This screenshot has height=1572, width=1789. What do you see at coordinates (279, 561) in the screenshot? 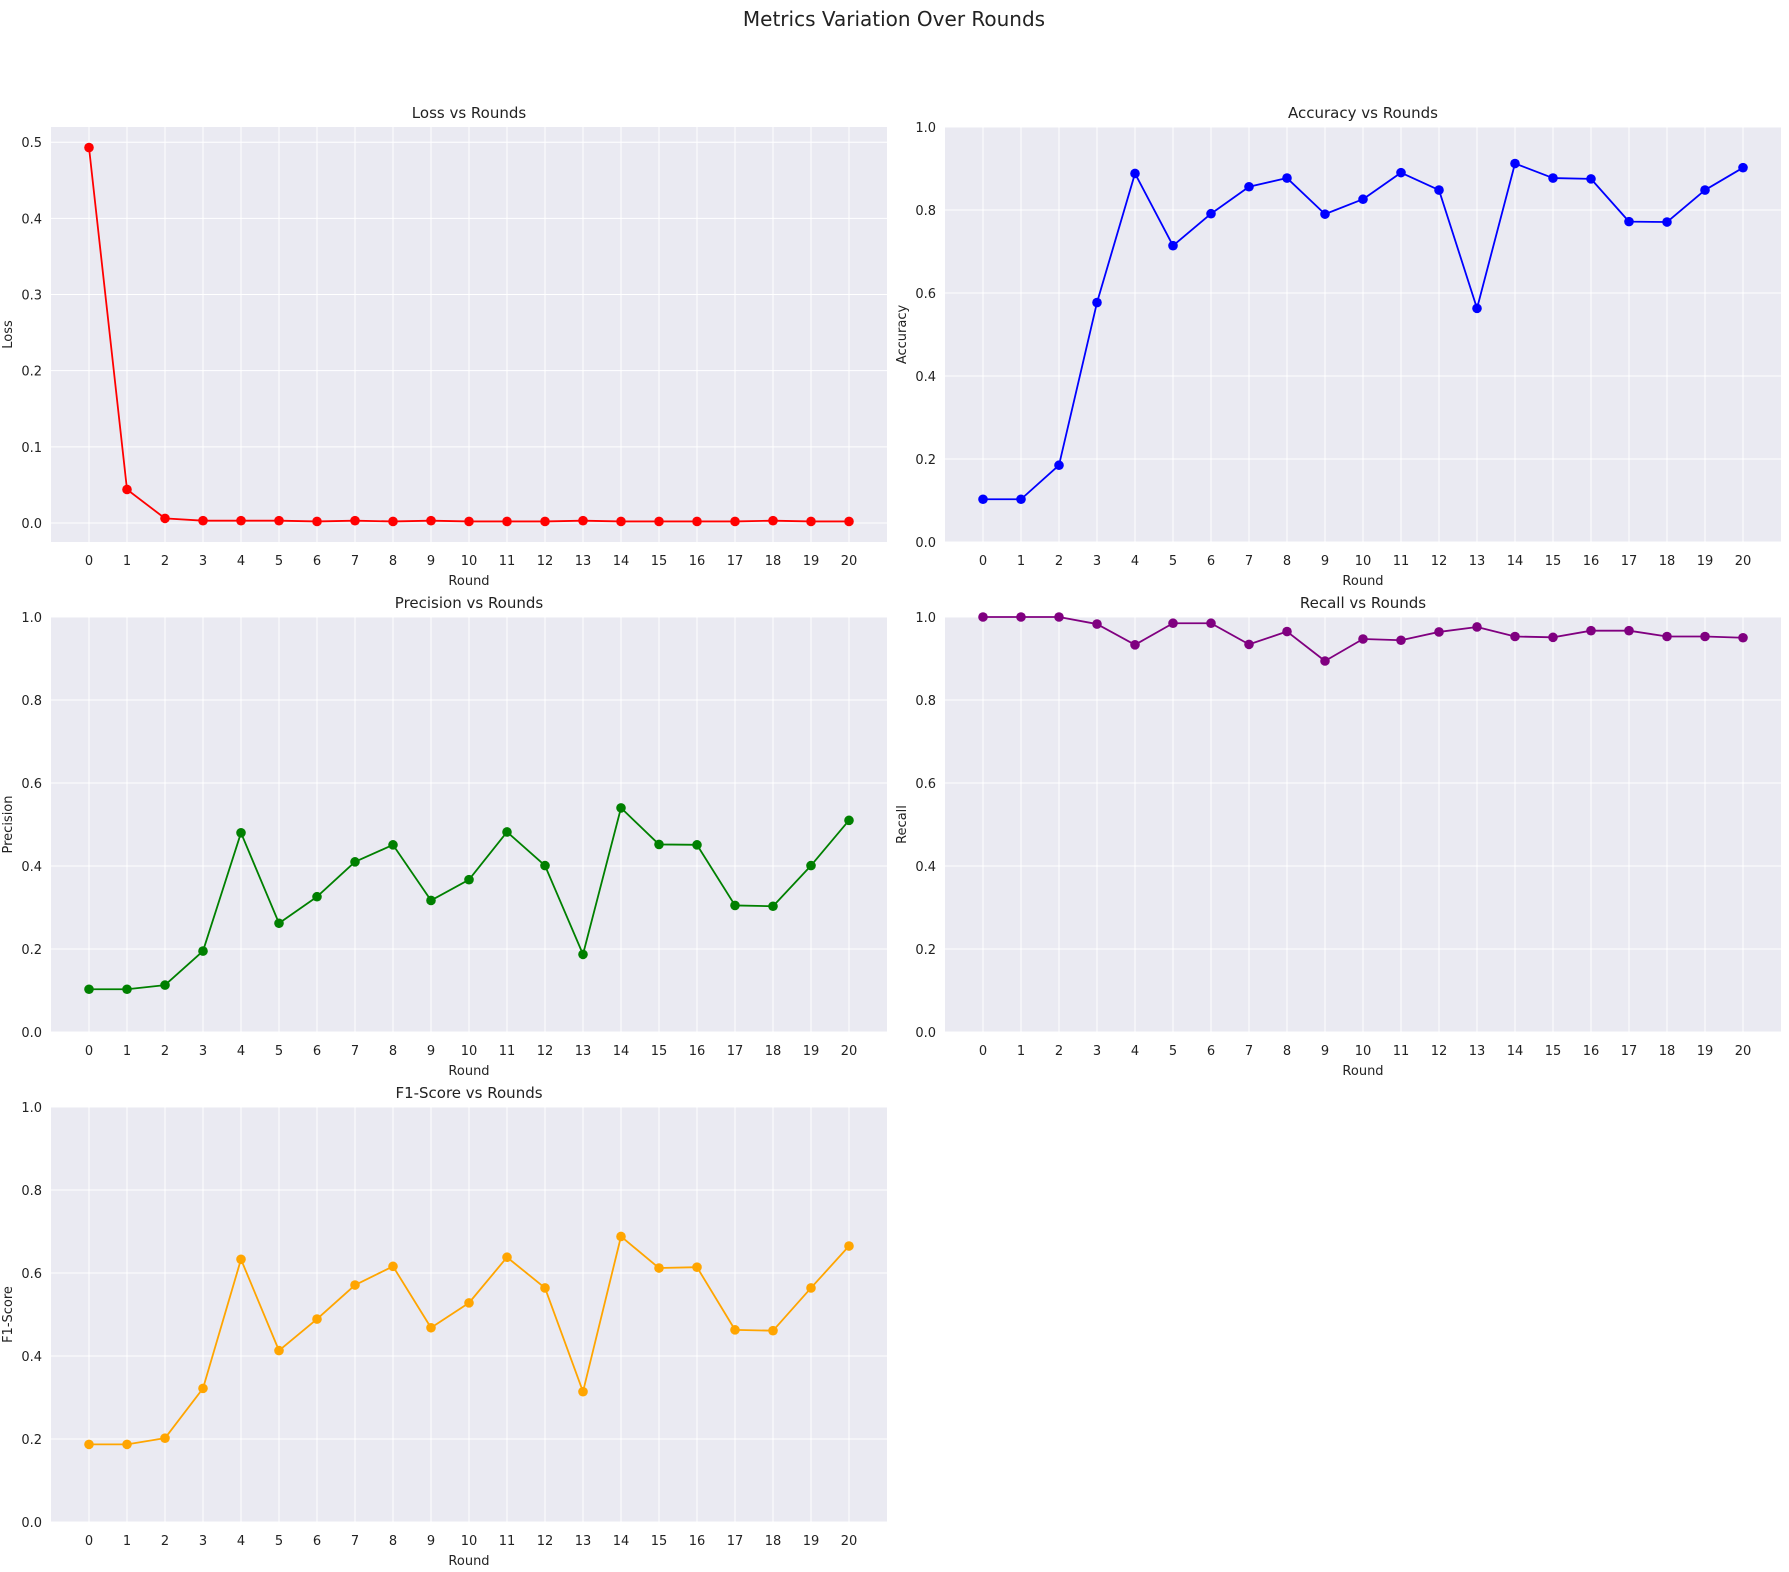
I see `x-tick-label: 5` at bounding box center [279, 561].